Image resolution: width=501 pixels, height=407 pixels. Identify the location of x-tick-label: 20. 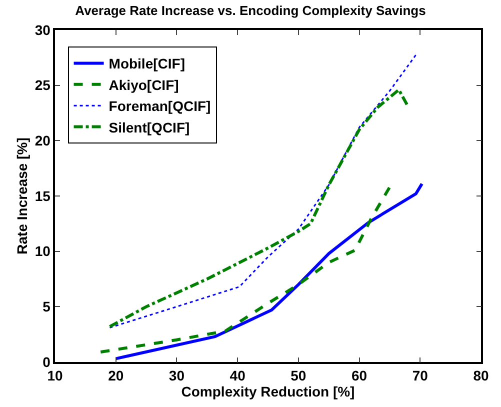
(116, 376).